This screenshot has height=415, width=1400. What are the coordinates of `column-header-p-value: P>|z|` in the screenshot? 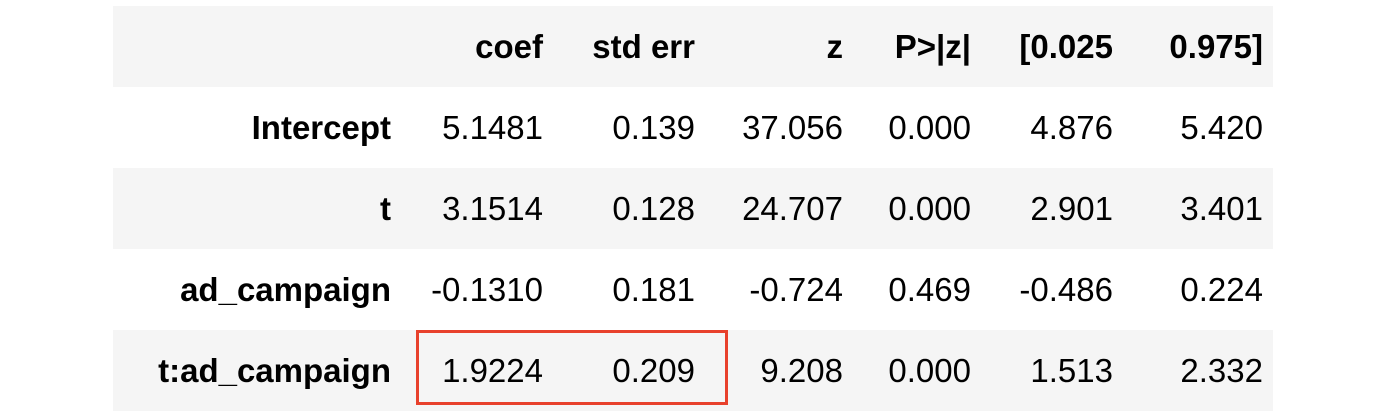 It's located at (932, 46).